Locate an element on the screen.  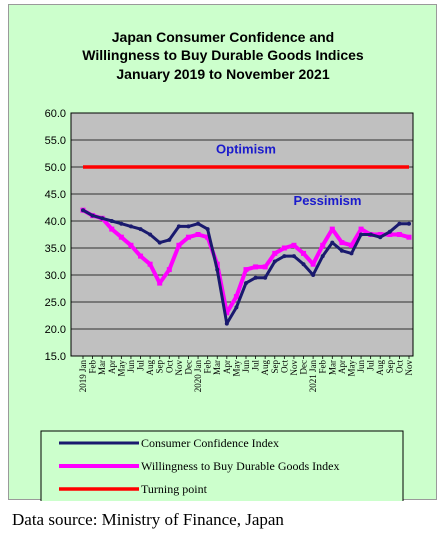
x-tick-label: 2019 Jan is located at coordinates (83, 376).